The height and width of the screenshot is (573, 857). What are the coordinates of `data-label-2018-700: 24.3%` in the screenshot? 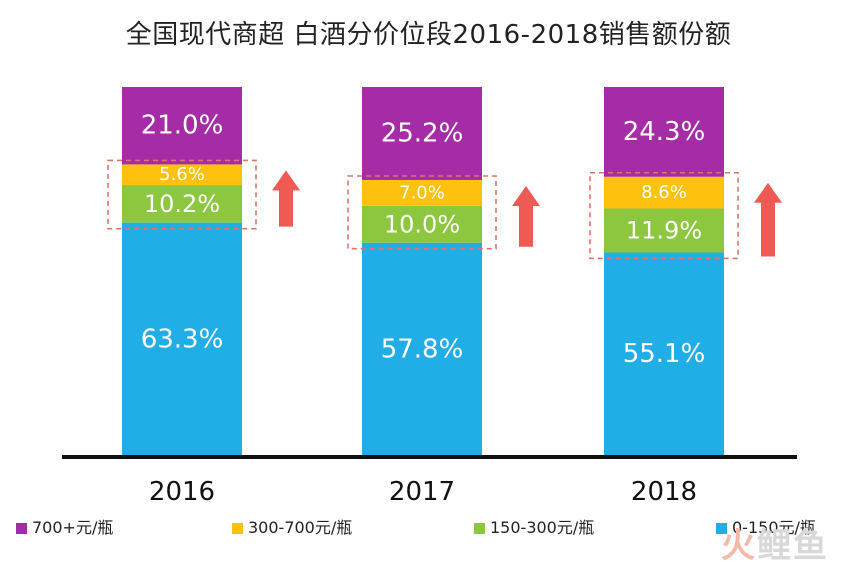 It's located at (664, 132).